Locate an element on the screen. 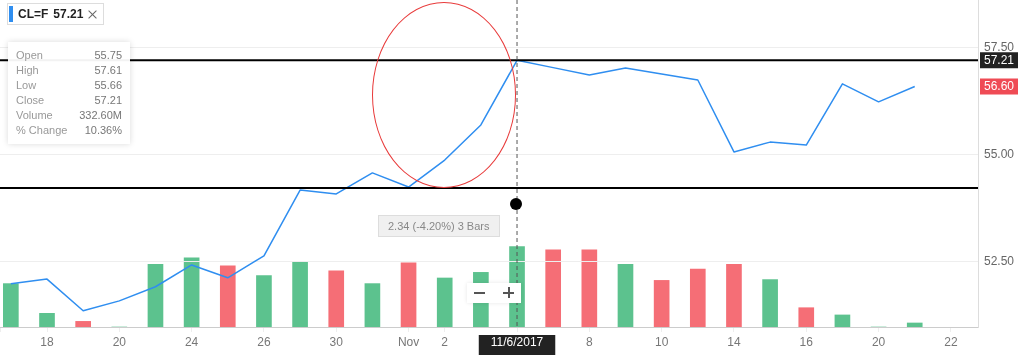  annotation: Low is located at coordinates (26, 85).